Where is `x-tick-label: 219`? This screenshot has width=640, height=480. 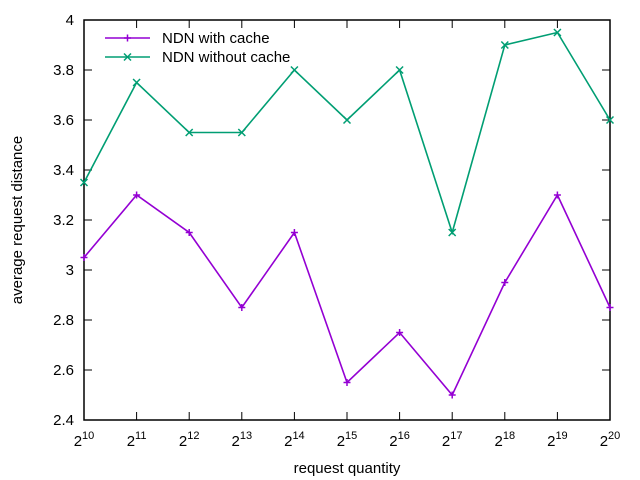
x-tick-label: 219 is located at coordinates (557, 440).